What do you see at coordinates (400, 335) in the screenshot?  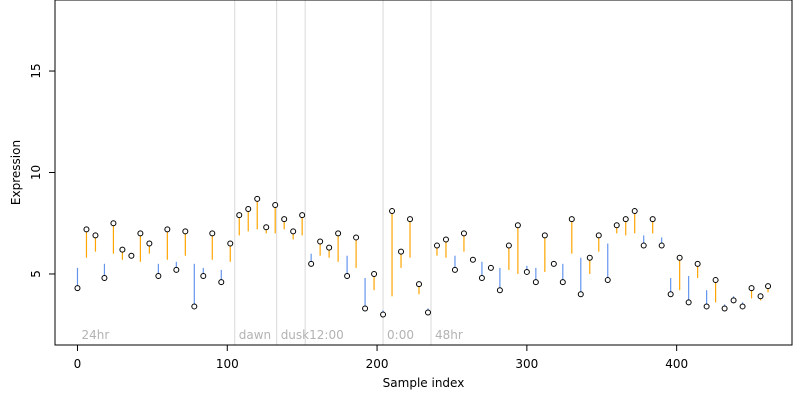 I see `phase-label: 0:00` at bounding box center [400, 335].